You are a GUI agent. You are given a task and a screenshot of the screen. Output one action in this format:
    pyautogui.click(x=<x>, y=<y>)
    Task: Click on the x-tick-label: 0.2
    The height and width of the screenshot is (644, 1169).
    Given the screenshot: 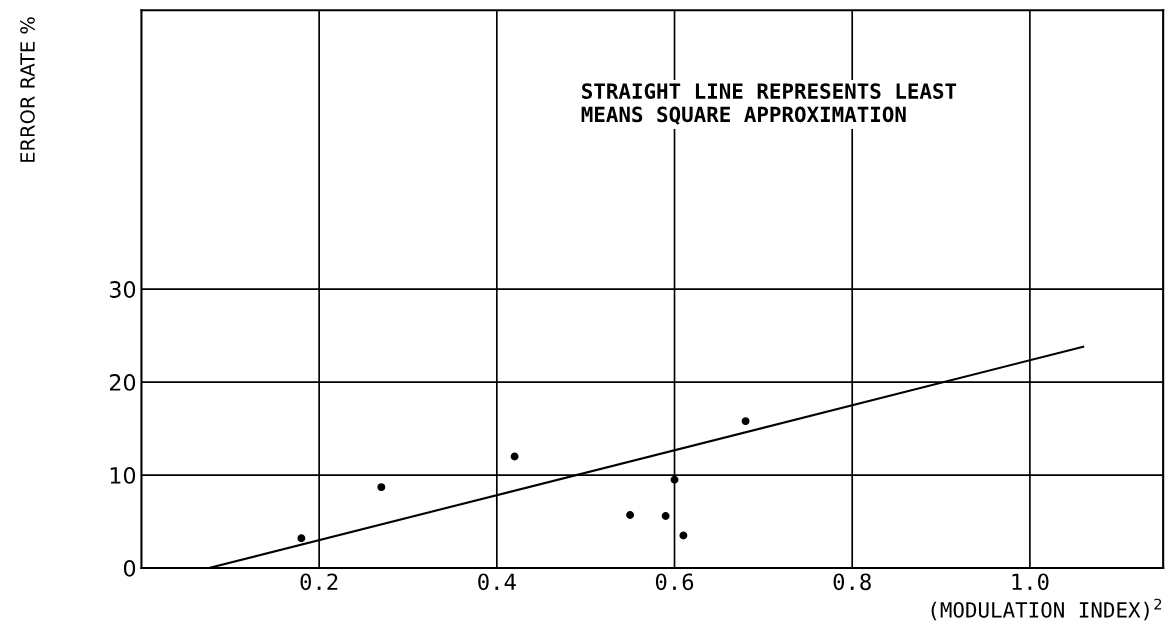 What is the action you would take?
    pyautogui.click(x=319, y=582)
    